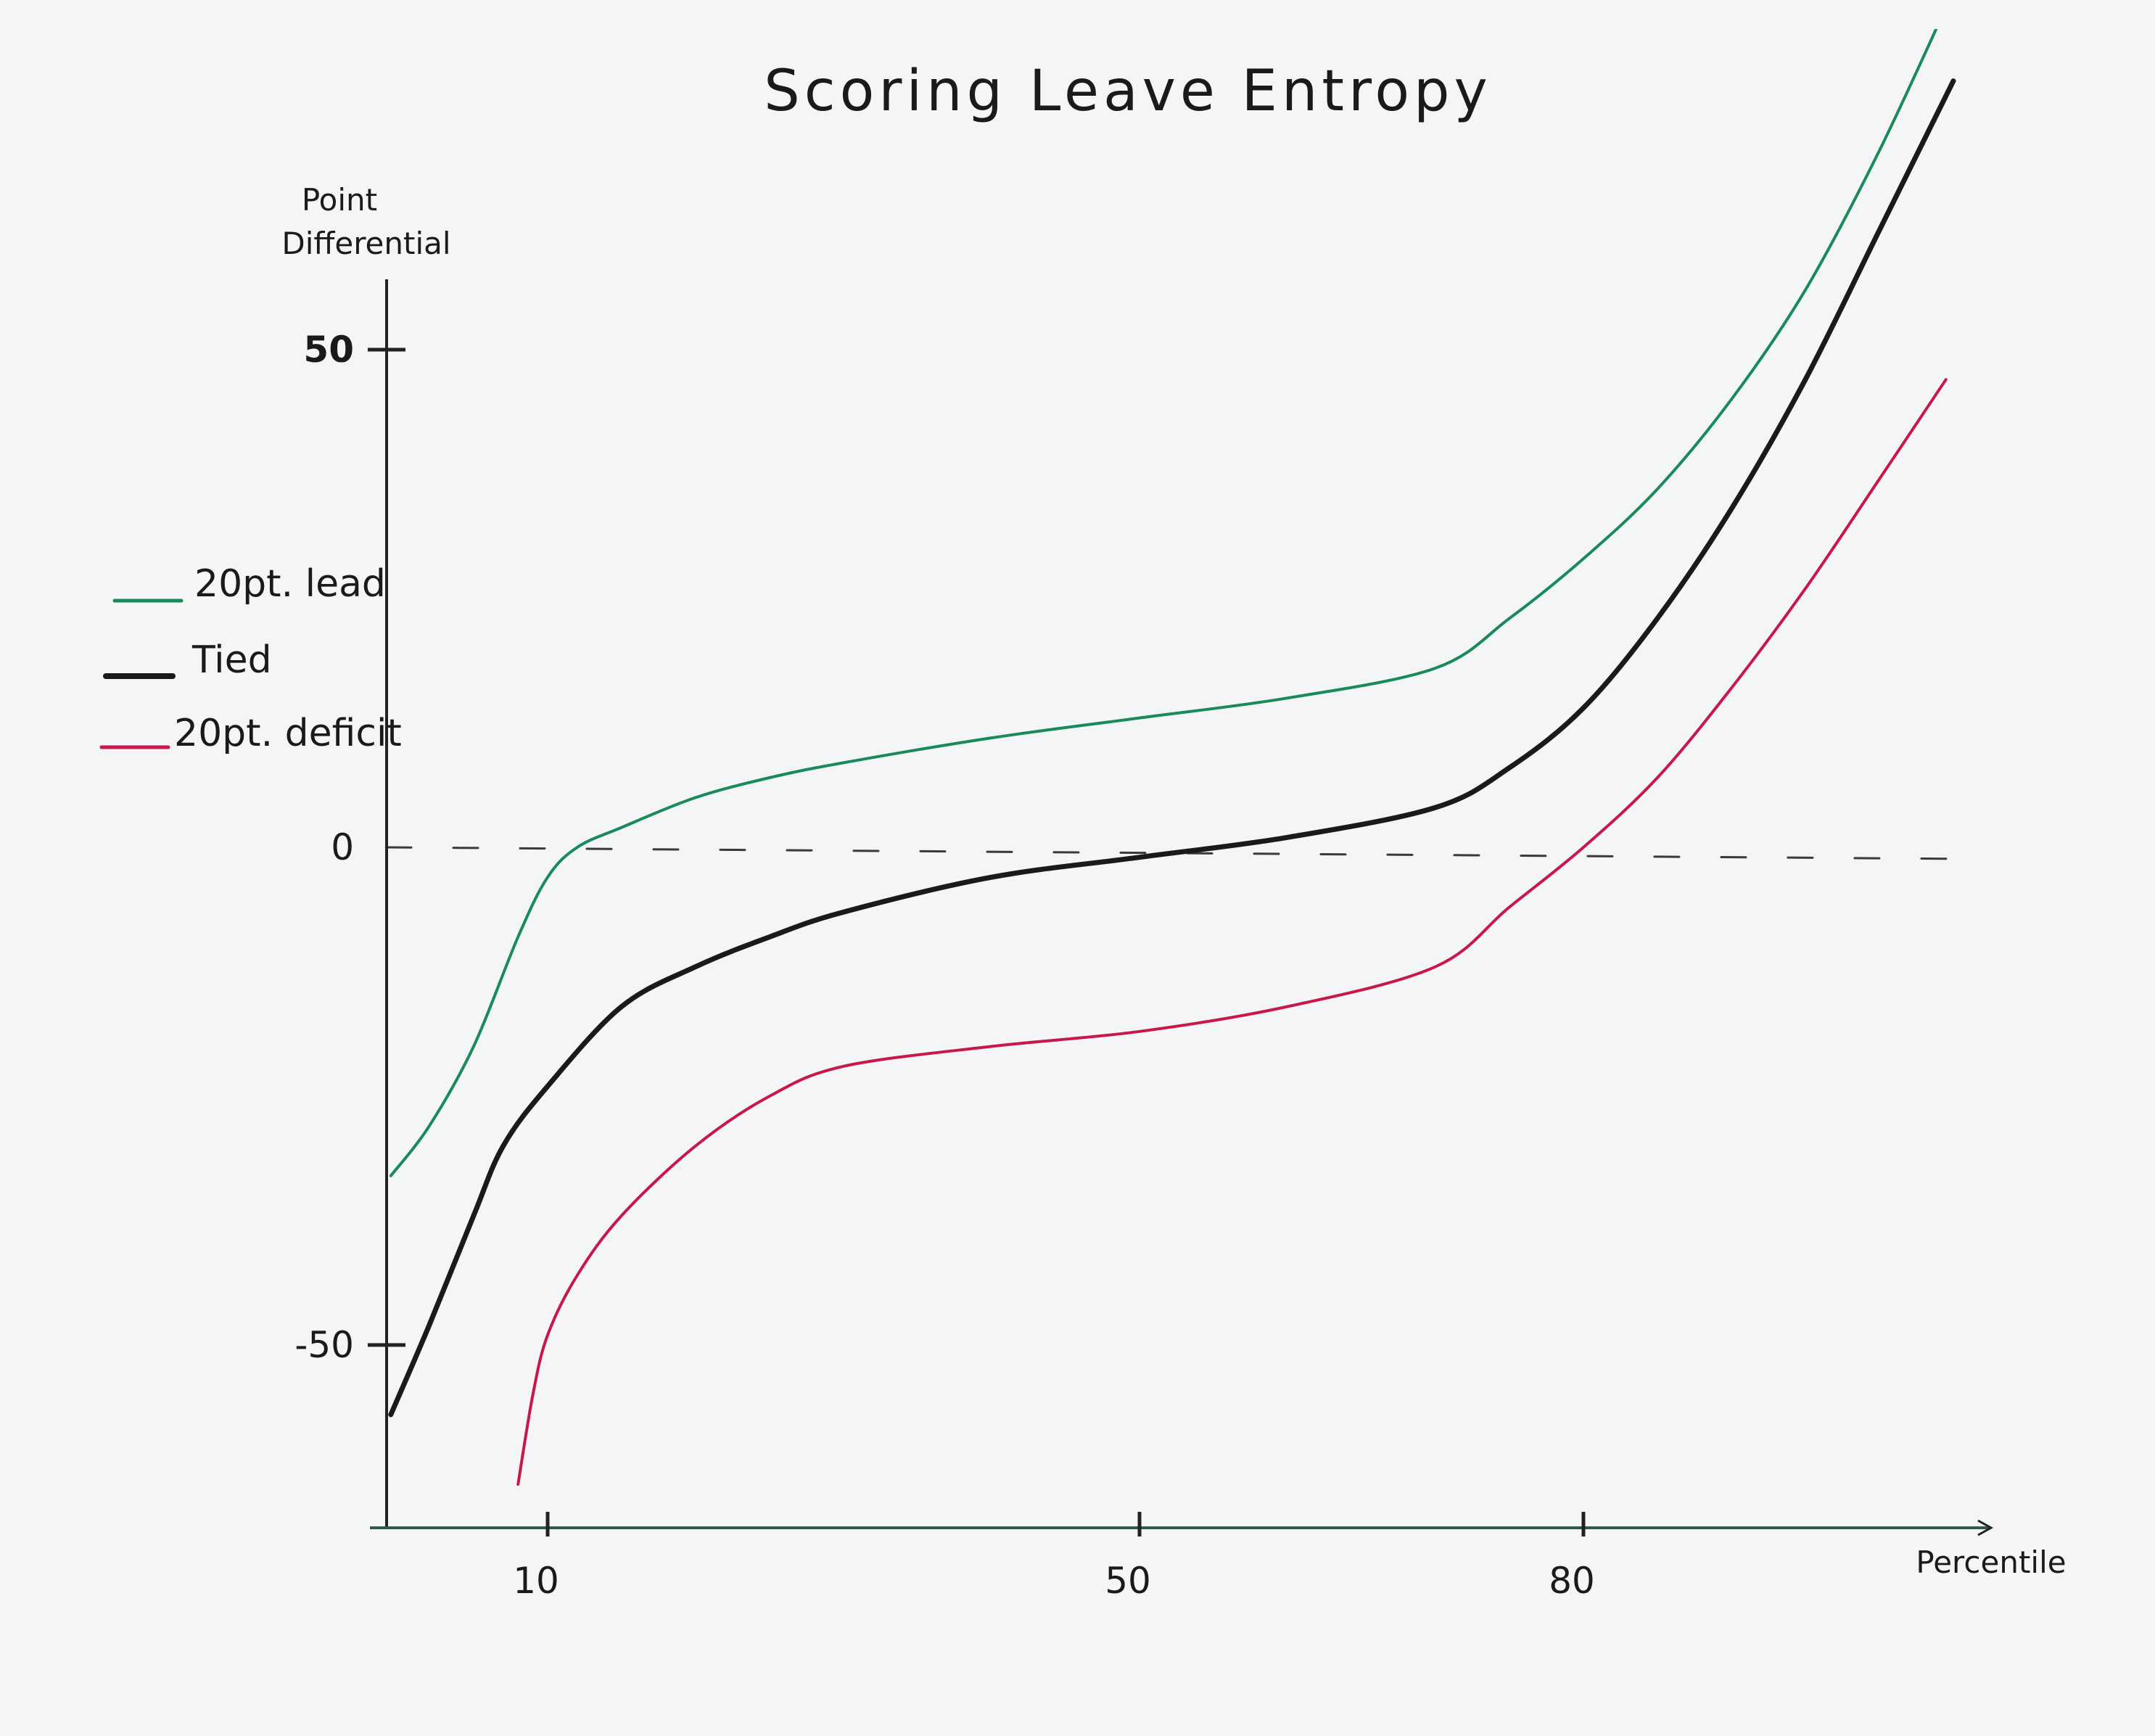 This screenshot has height=1736, width=2155. I want to click on legend-label-20pt-lead: 20pt. lead, so click(290, 584).